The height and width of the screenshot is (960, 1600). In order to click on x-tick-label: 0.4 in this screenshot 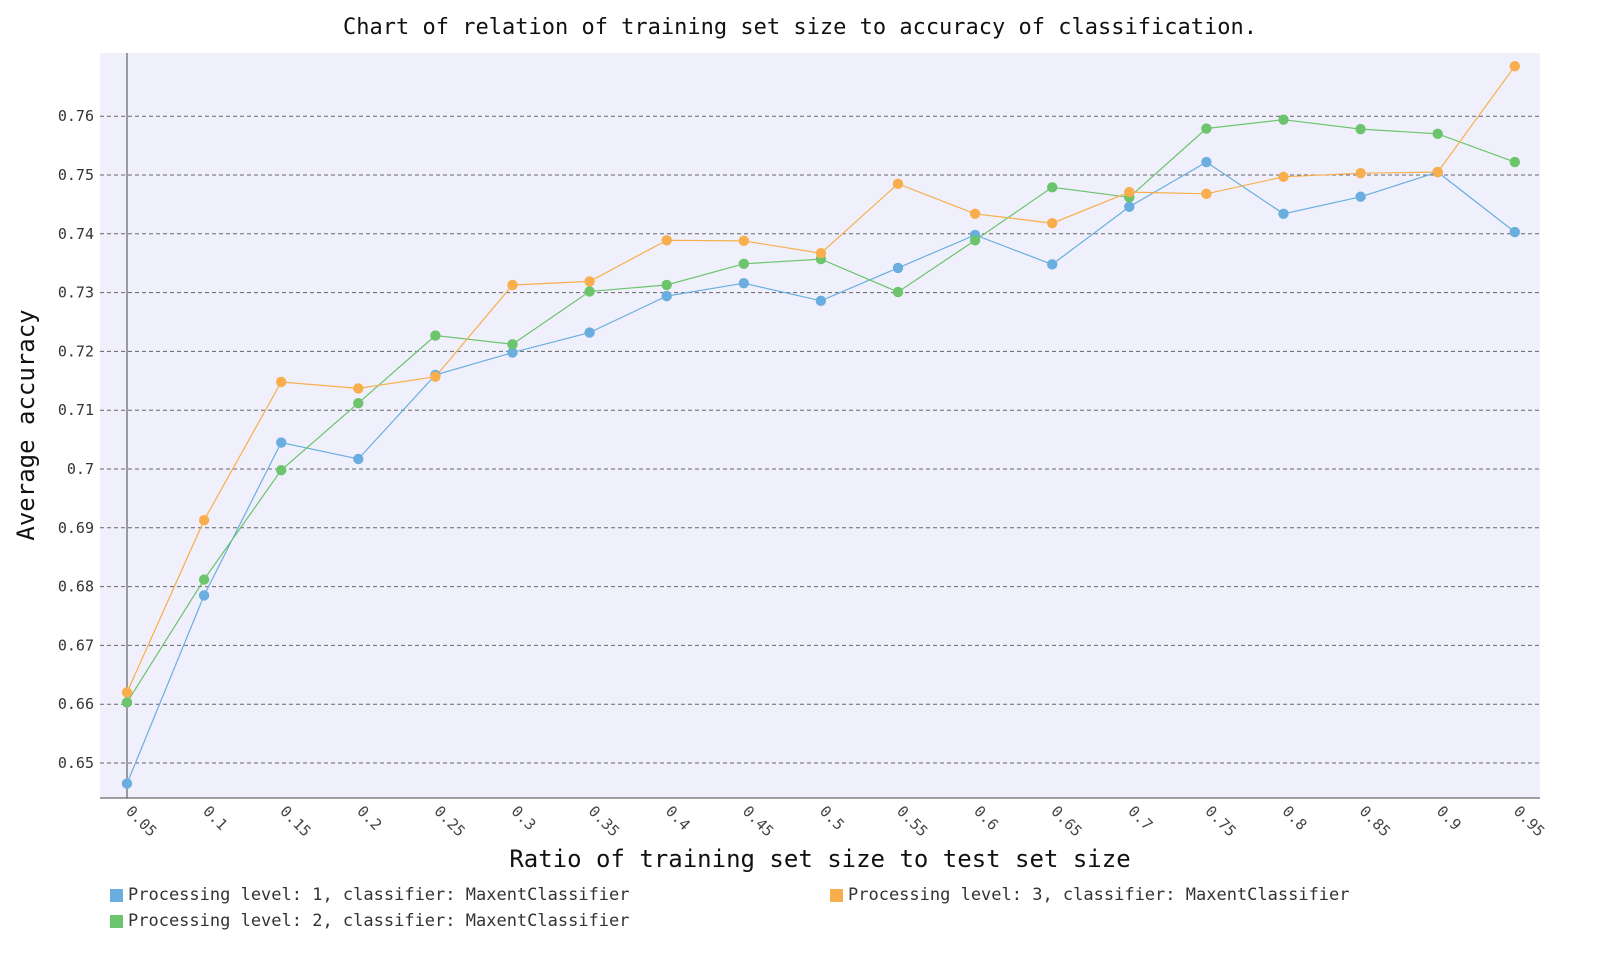, I will do `click(678, 818)`.